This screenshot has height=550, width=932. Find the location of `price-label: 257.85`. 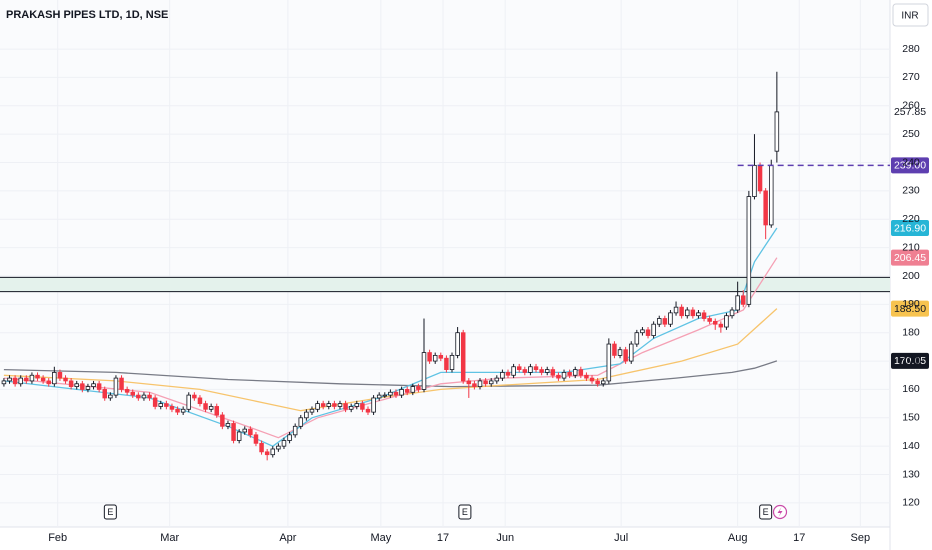

price-label: 257.85 is located at coordinates (910, 112).